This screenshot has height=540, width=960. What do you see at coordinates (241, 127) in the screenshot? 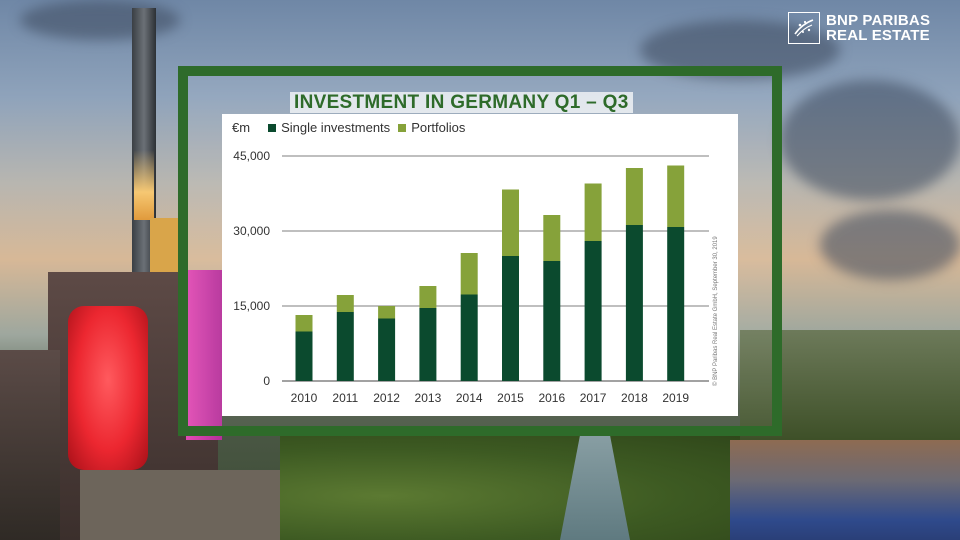
I see `y-axis-unit: €m` at bounding box center [241, 127].